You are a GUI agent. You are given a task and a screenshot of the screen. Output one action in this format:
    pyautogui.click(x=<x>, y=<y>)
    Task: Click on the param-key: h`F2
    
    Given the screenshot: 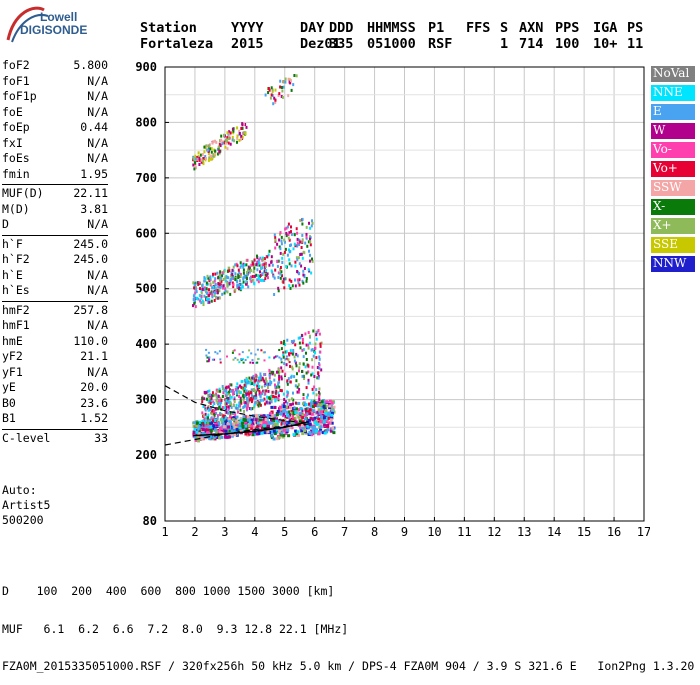 What is the action you would take?
    pyautogui.click(x=16, y=259)
    